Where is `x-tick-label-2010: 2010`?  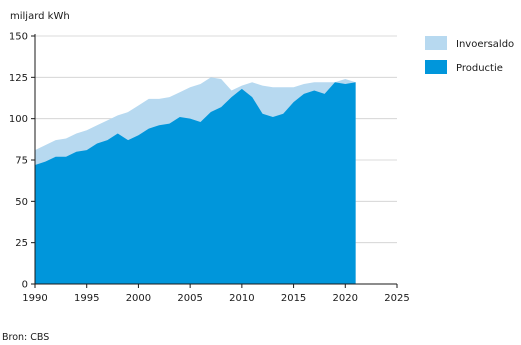
x-tick-label-2010: 2010 is located at coordinates (241, 298).